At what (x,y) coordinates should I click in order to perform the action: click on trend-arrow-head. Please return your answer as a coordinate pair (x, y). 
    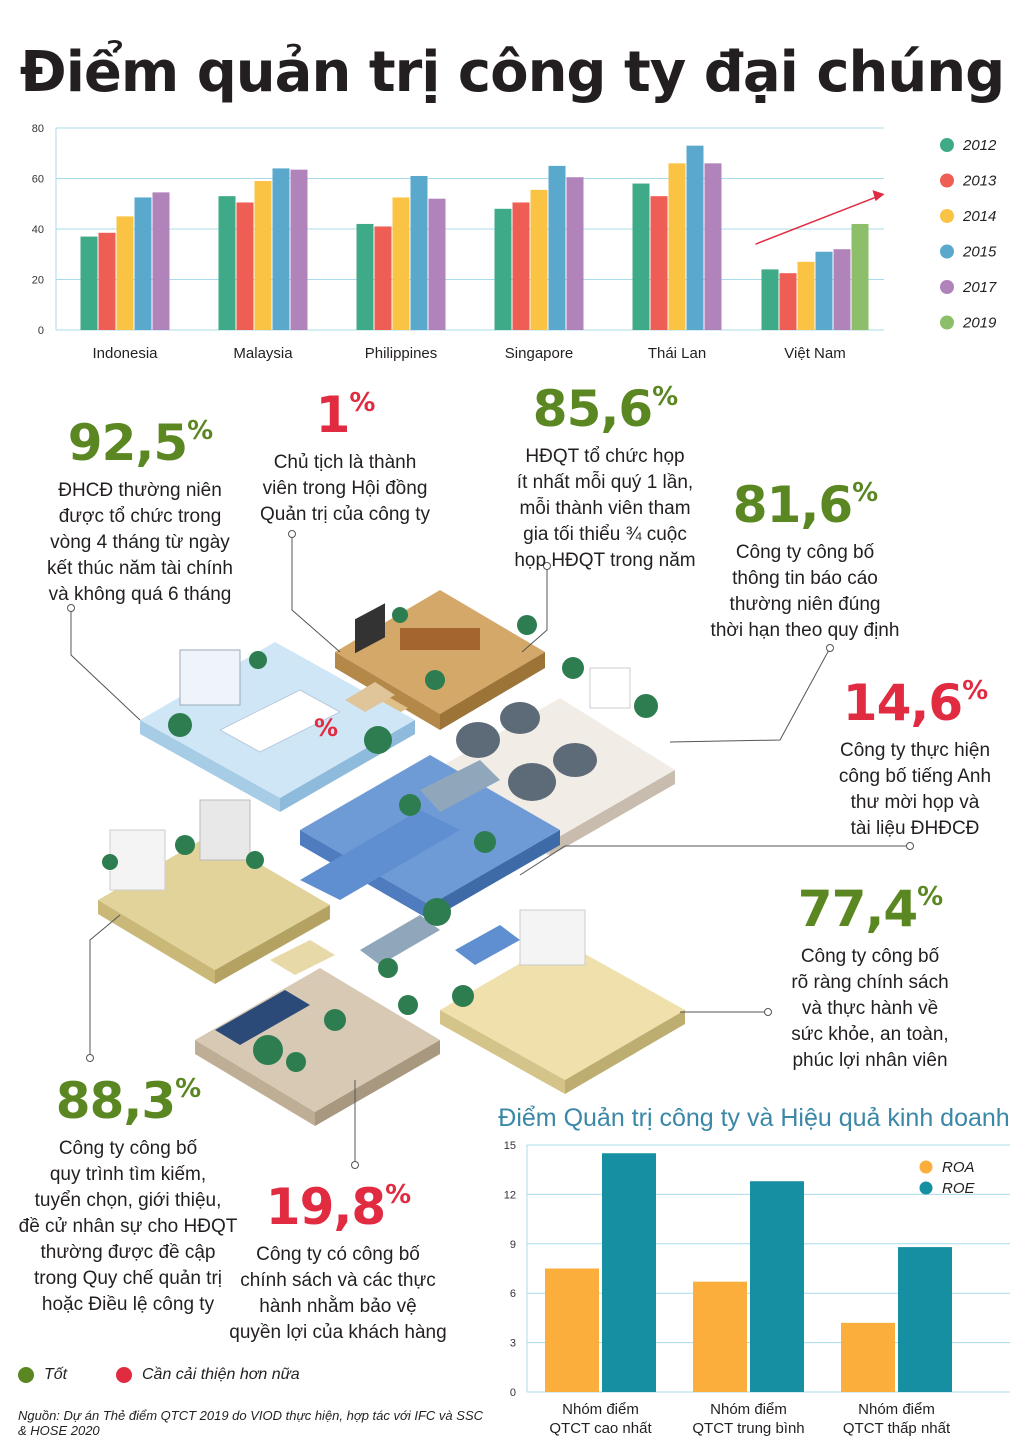
    Looking at the image, I should click on (878, 196).